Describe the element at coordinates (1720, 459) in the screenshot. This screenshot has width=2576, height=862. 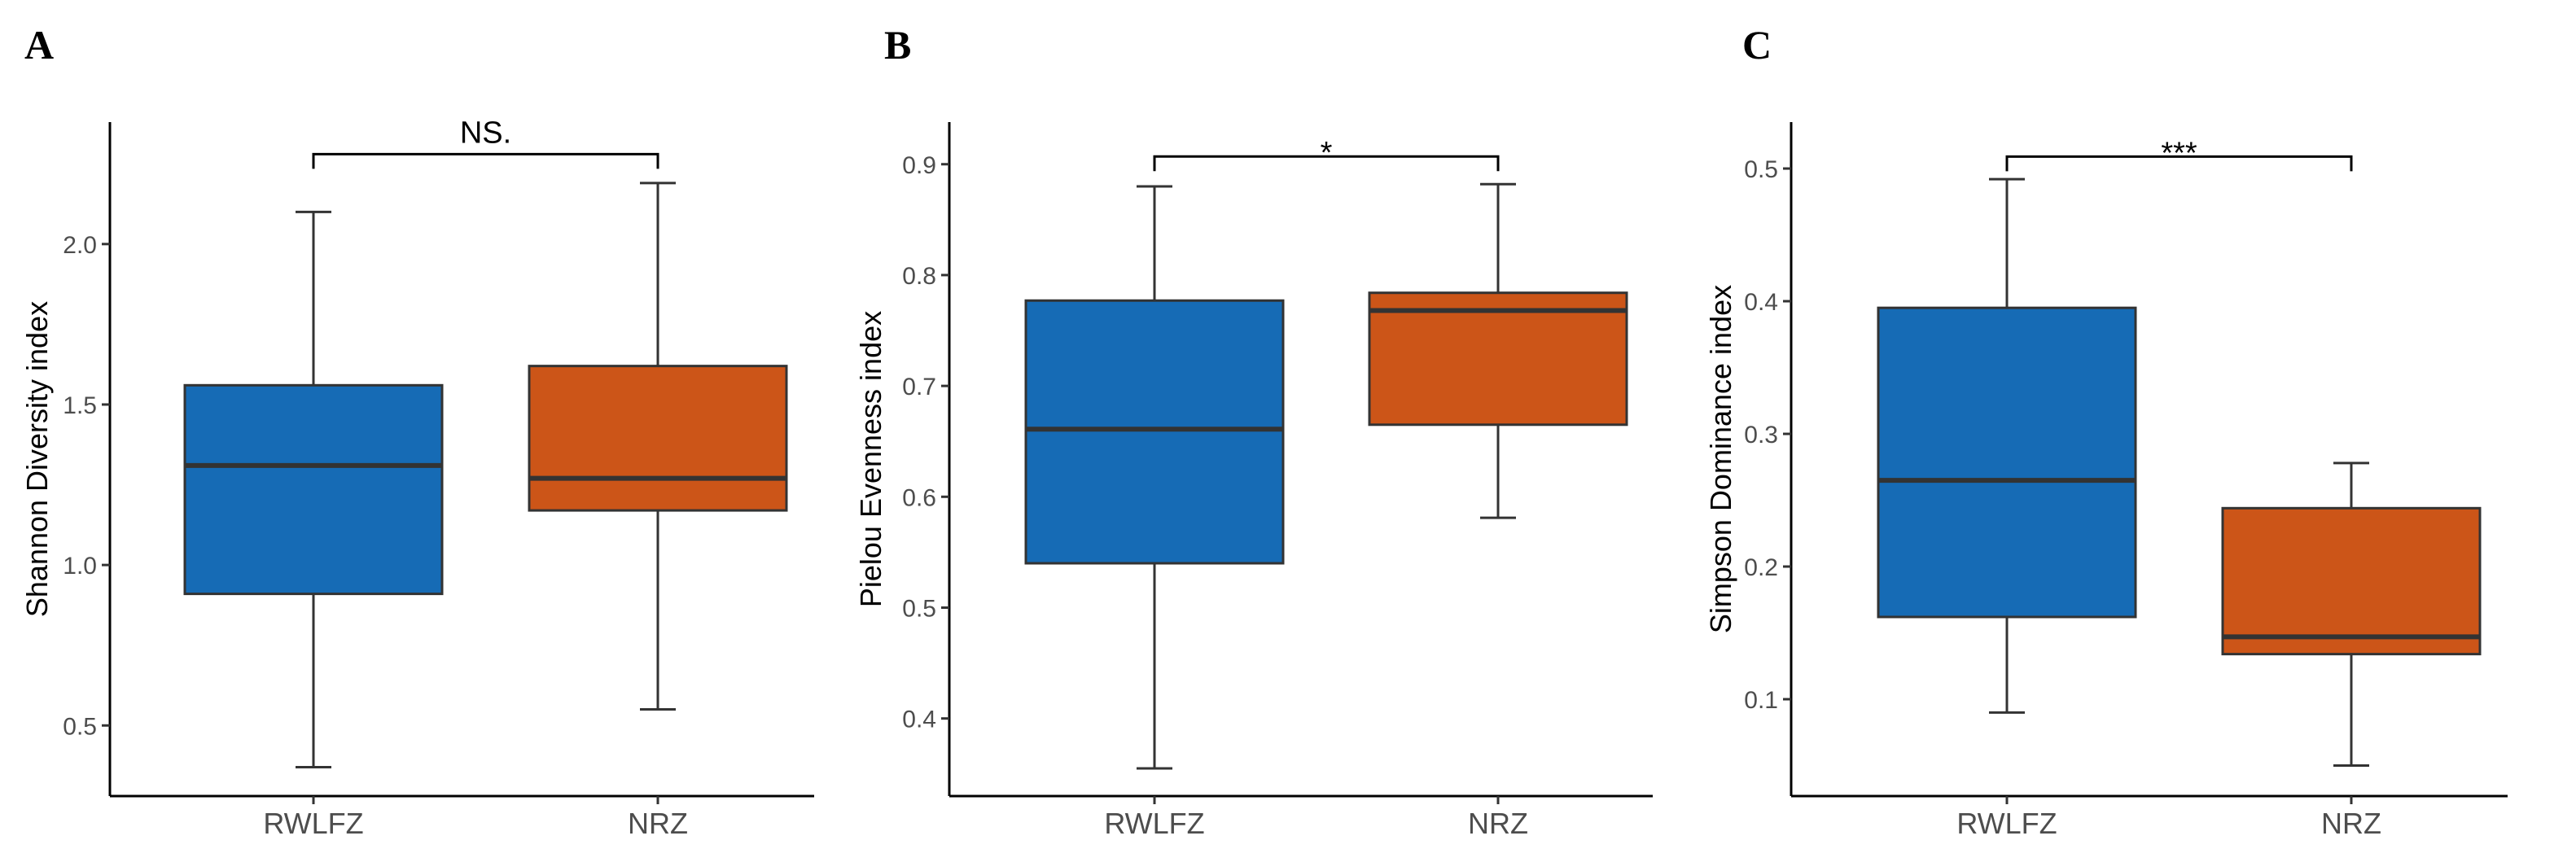
I see `y-axis-label: Simpson Dominance index` at that location.